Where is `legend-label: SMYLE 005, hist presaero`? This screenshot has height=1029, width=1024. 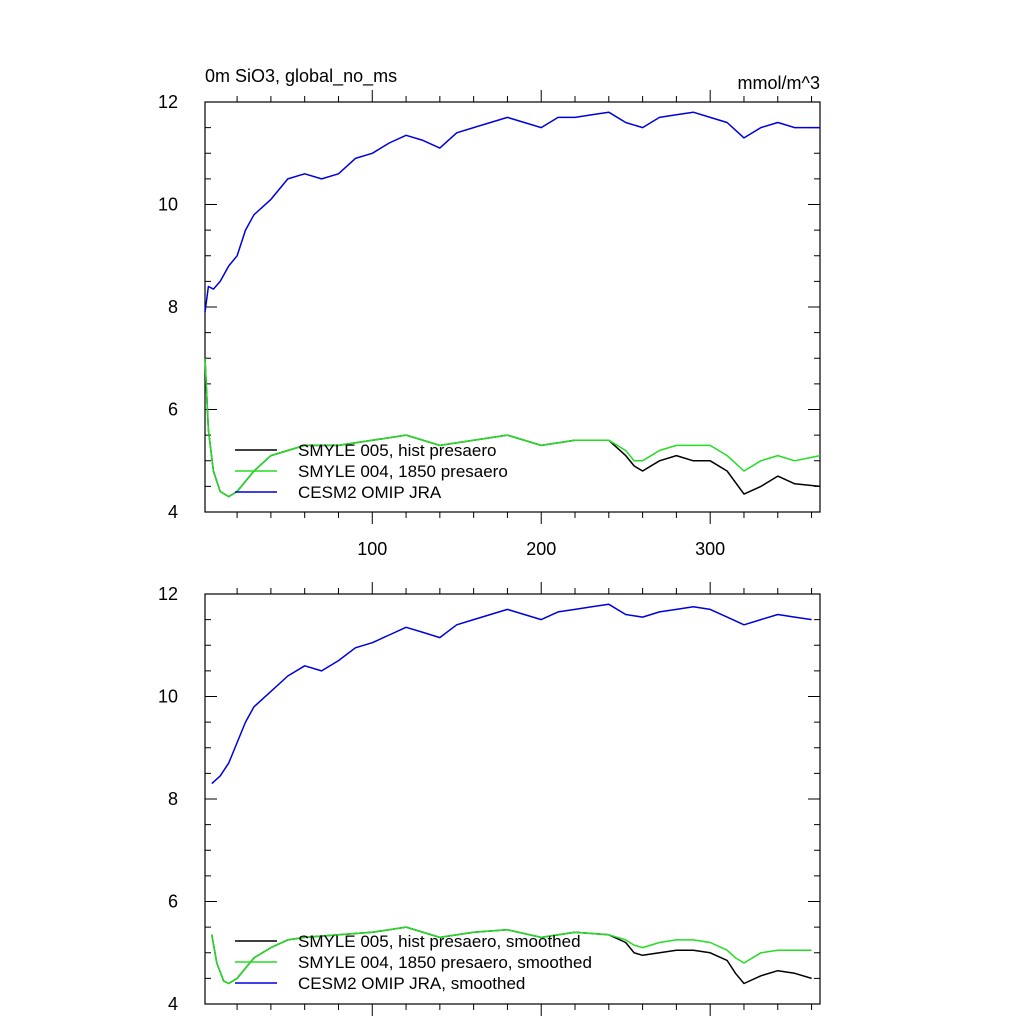
legend-label: SMYLE 005, hist presaero is located at coordinates (397, 450).